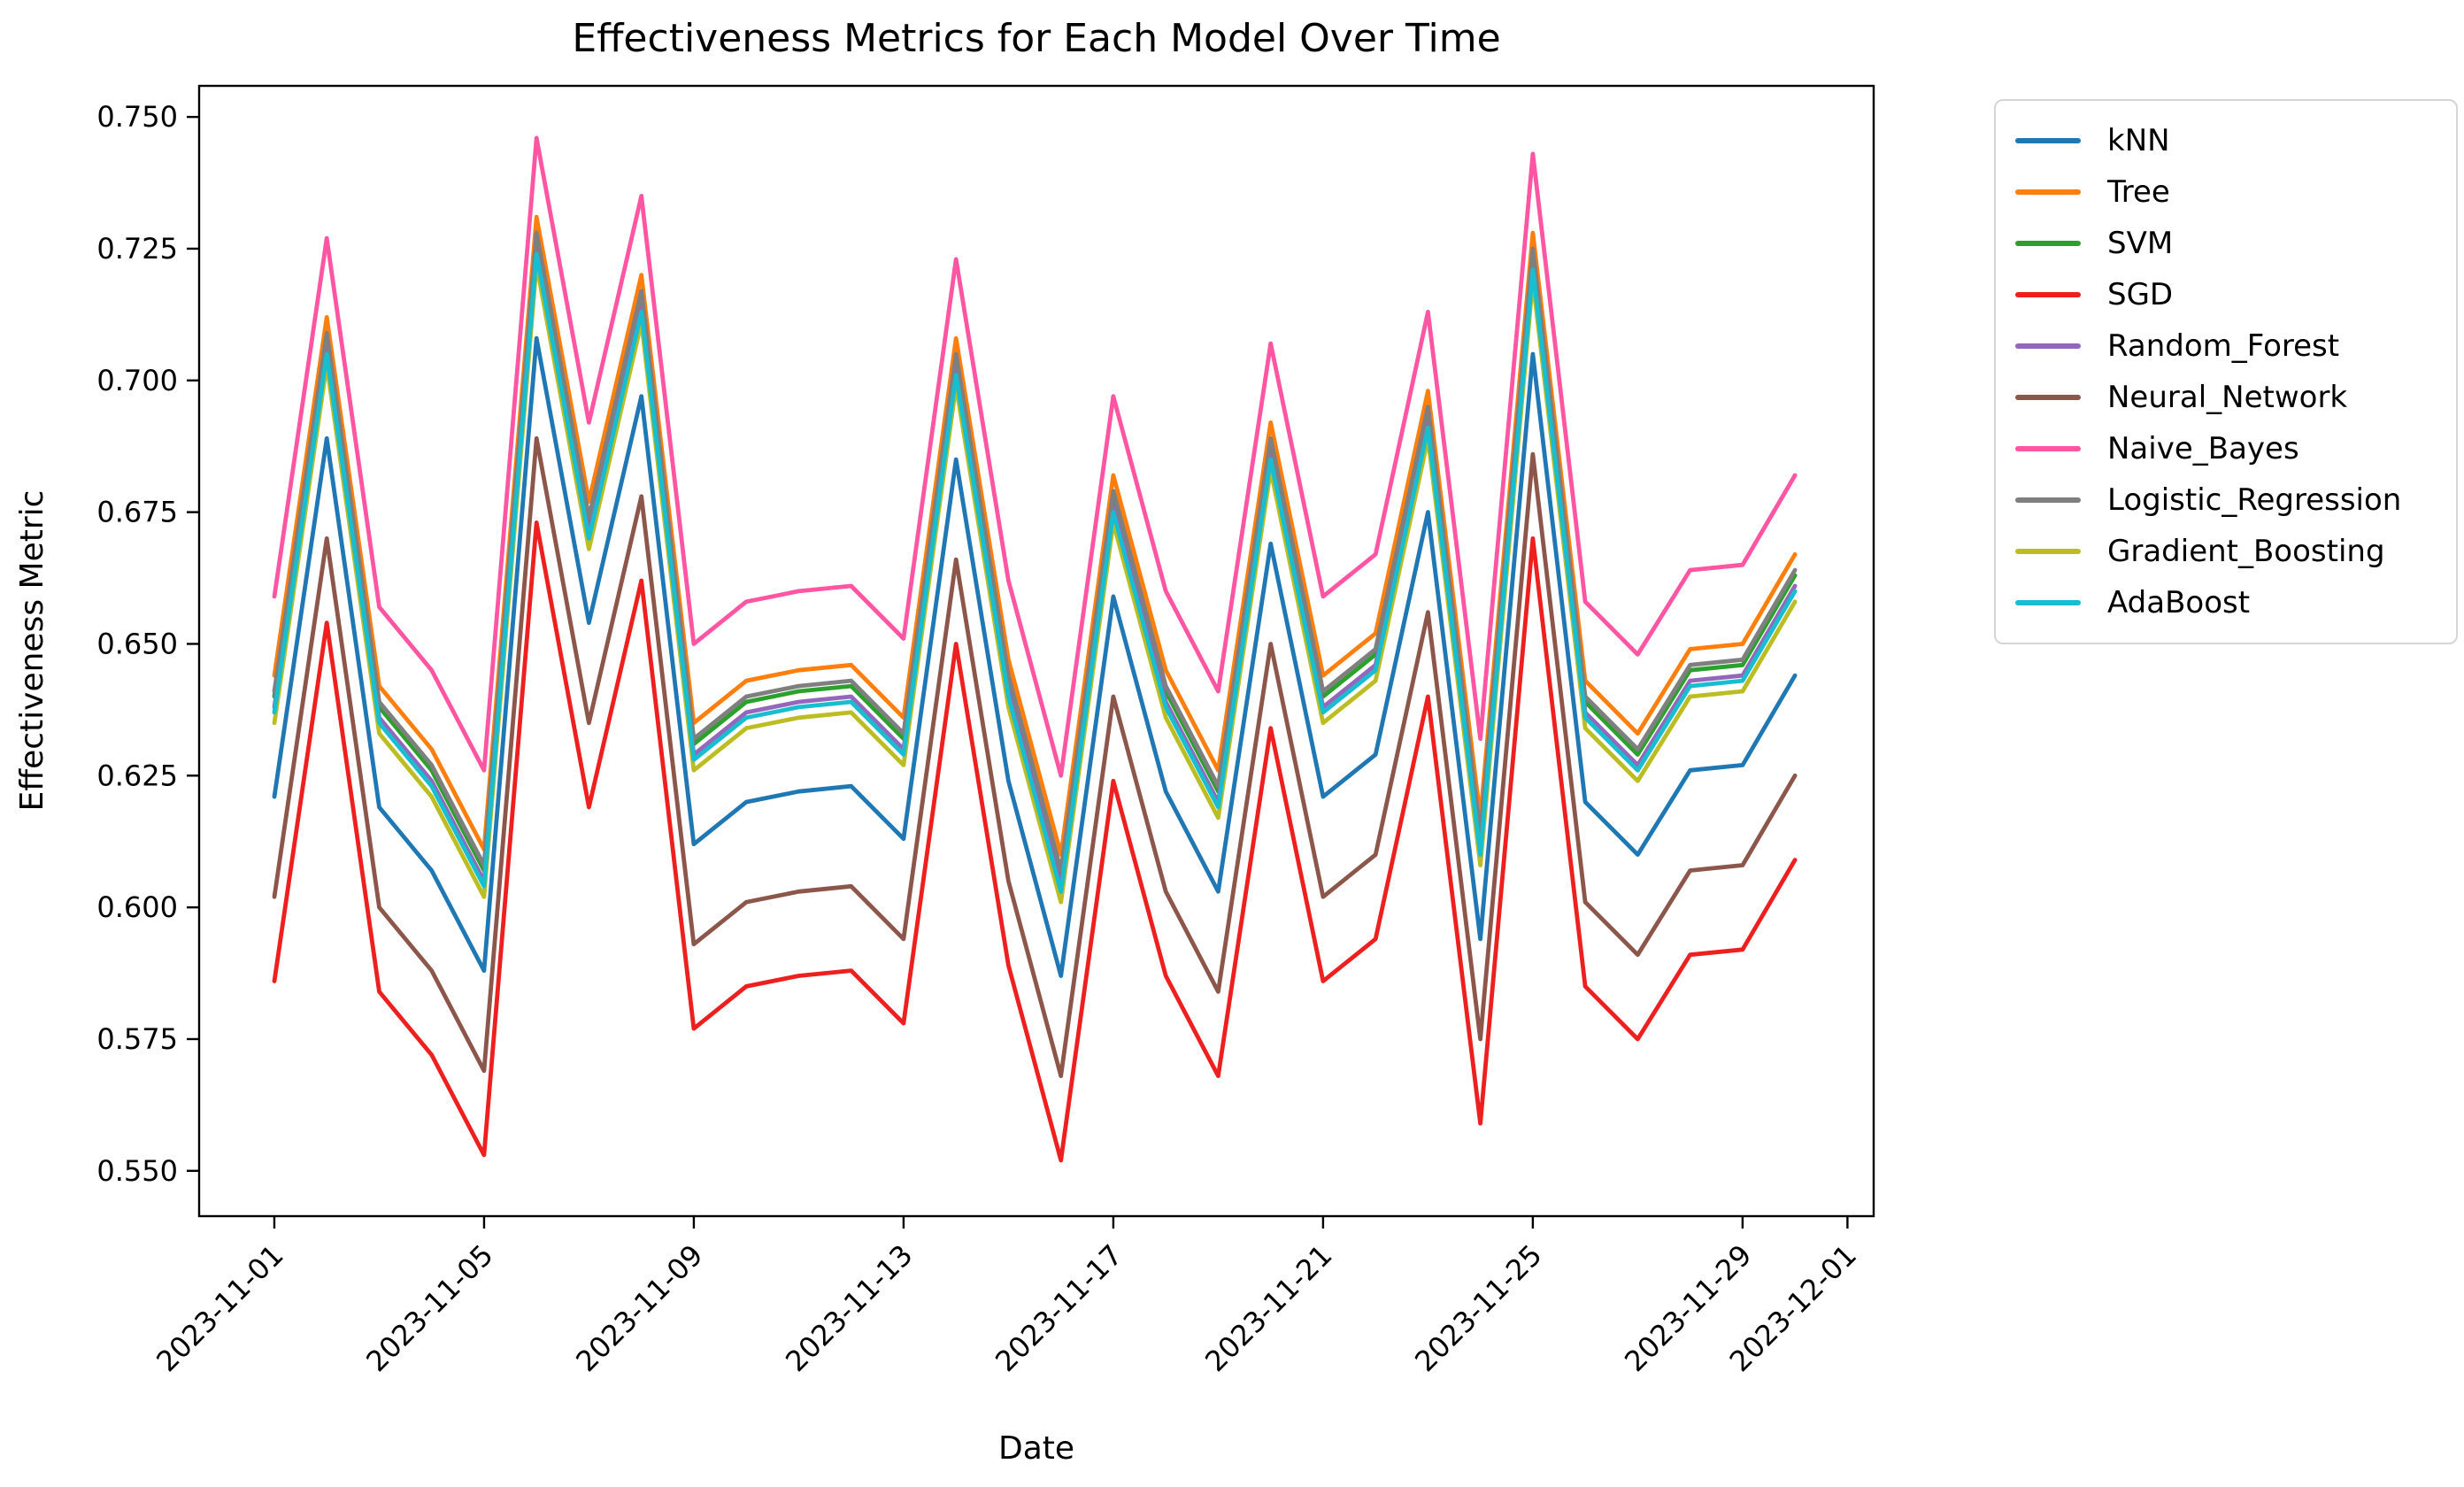 The image size is (2464, 1487). I want to click on legend-label: Naive_Bayes, so click(2203, 448).